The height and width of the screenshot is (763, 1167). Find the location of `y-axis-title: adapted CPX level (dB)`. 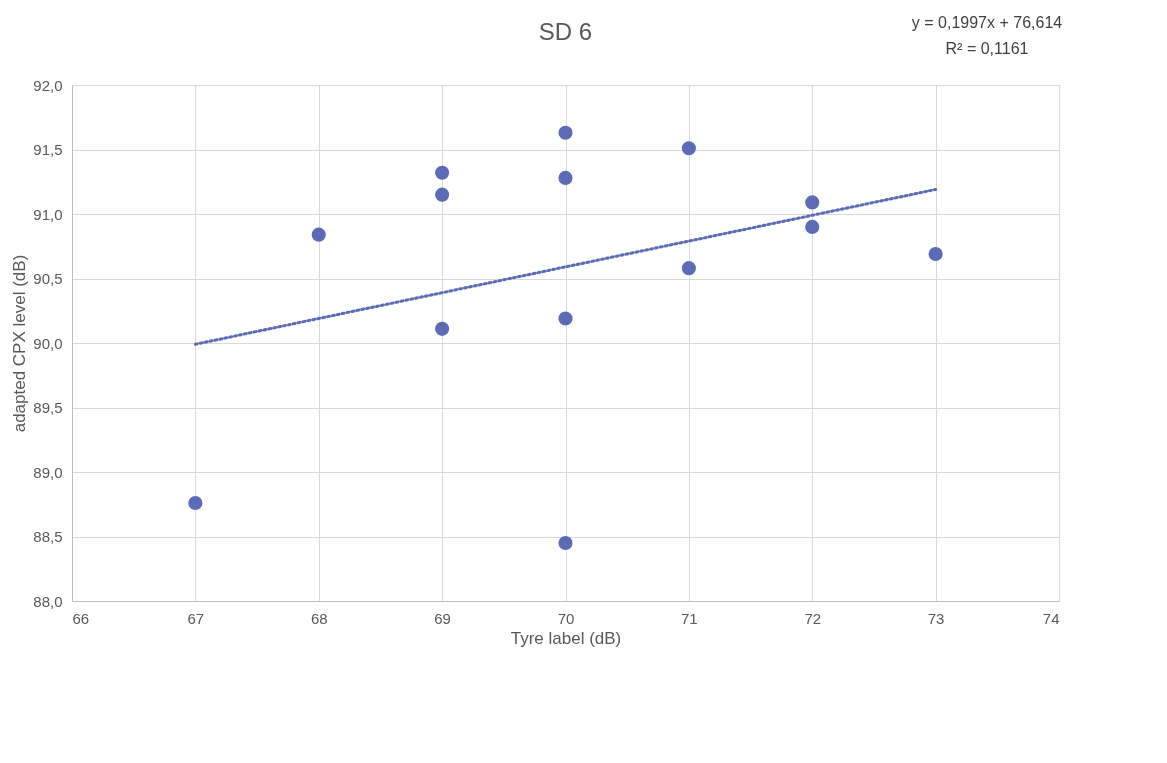

y-axis-title: adapted CPX level (dB) is located at coordinates (20, 343).